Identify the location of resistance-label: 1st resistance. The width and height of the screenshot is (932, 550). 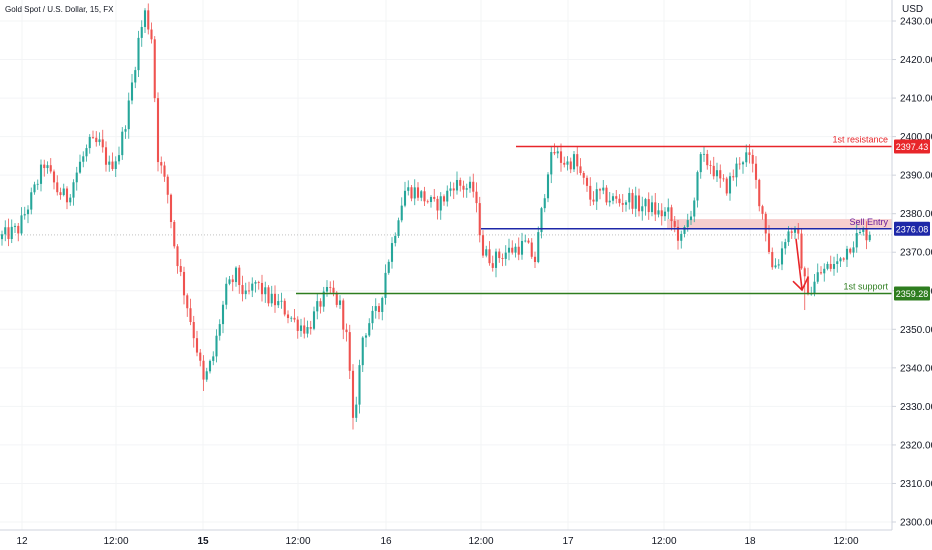
(860, 140).